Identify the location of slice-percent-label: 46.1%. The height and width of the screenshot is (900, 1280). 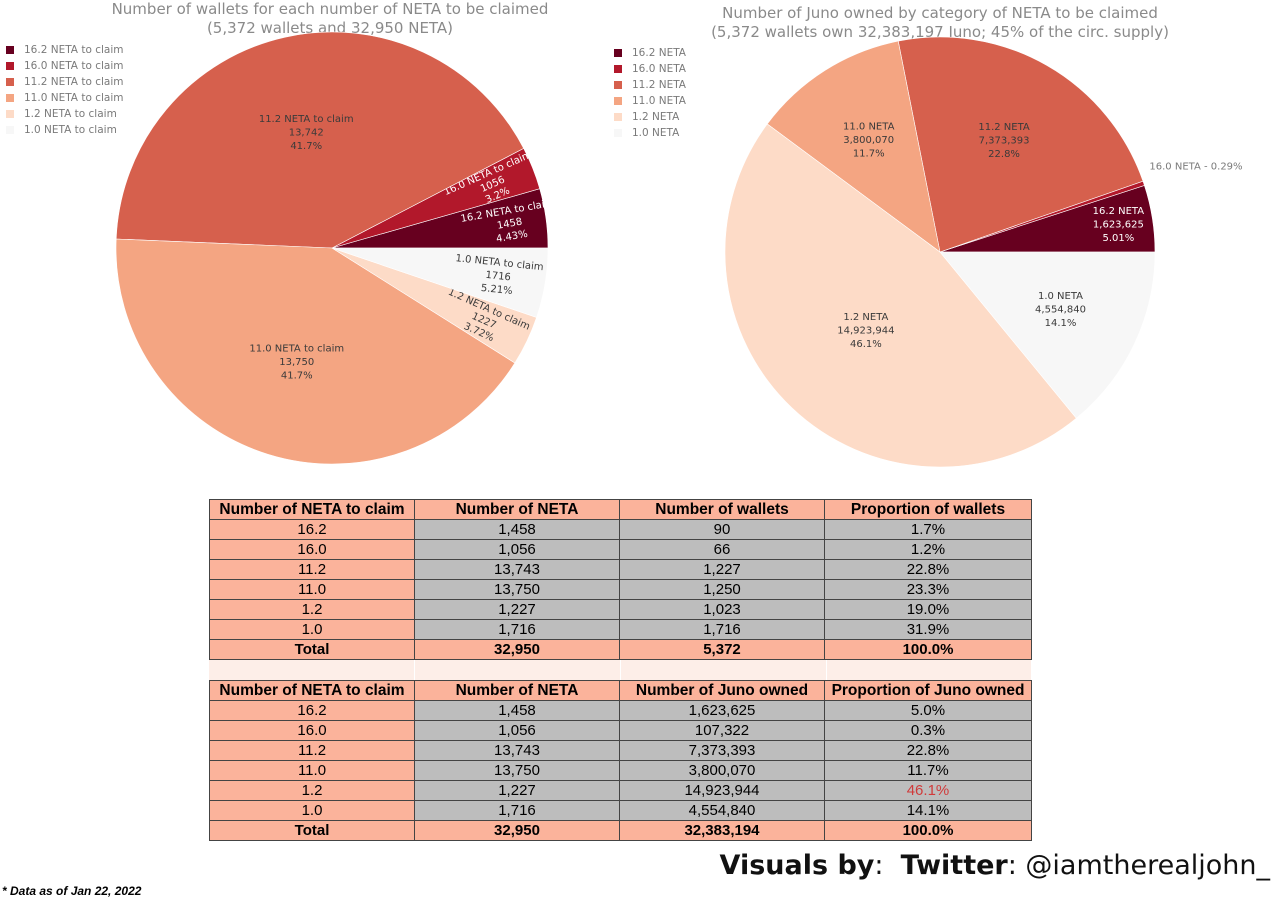
(866, 344).